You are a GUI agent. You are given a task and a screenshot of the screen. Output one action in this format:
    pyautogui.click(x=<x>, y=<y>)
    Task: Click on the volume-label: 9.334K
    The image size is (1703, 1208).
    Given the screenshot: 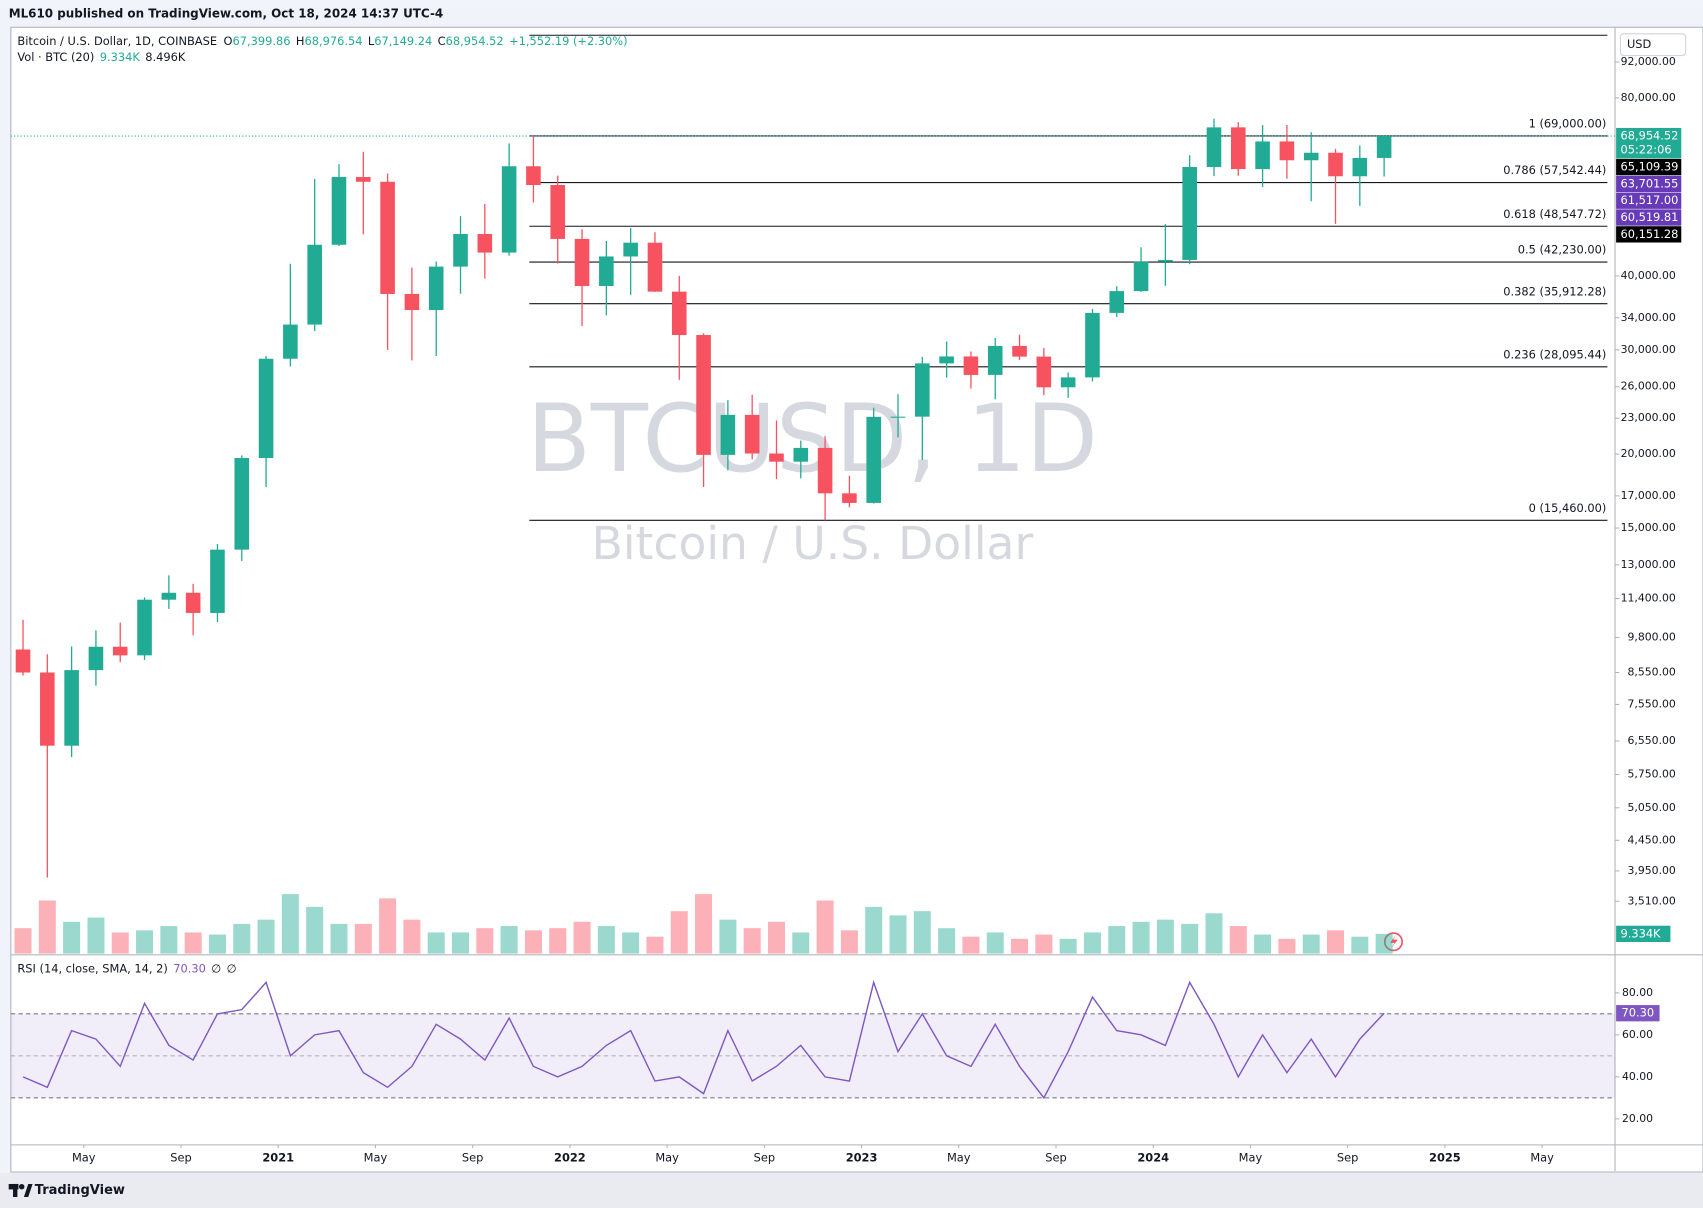 What is the action you would take?
    pyautogui.click(x=1640, y=933)
    